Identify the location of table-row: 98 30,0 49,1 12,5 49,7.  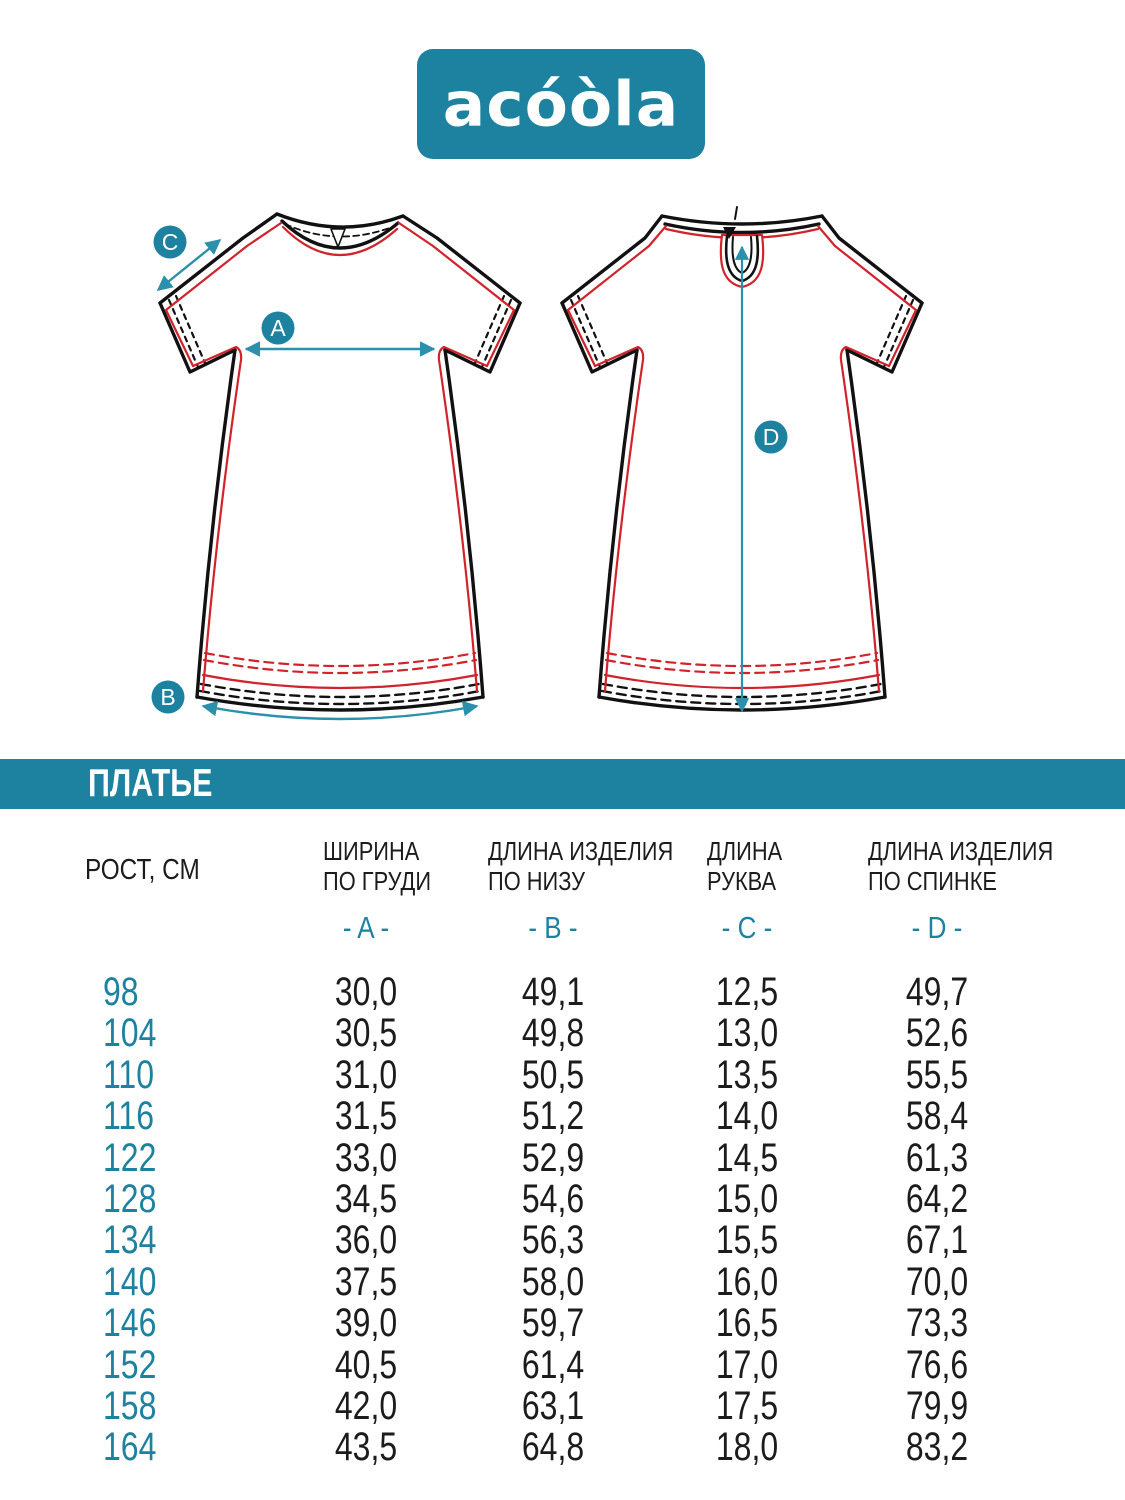
(562, 992).